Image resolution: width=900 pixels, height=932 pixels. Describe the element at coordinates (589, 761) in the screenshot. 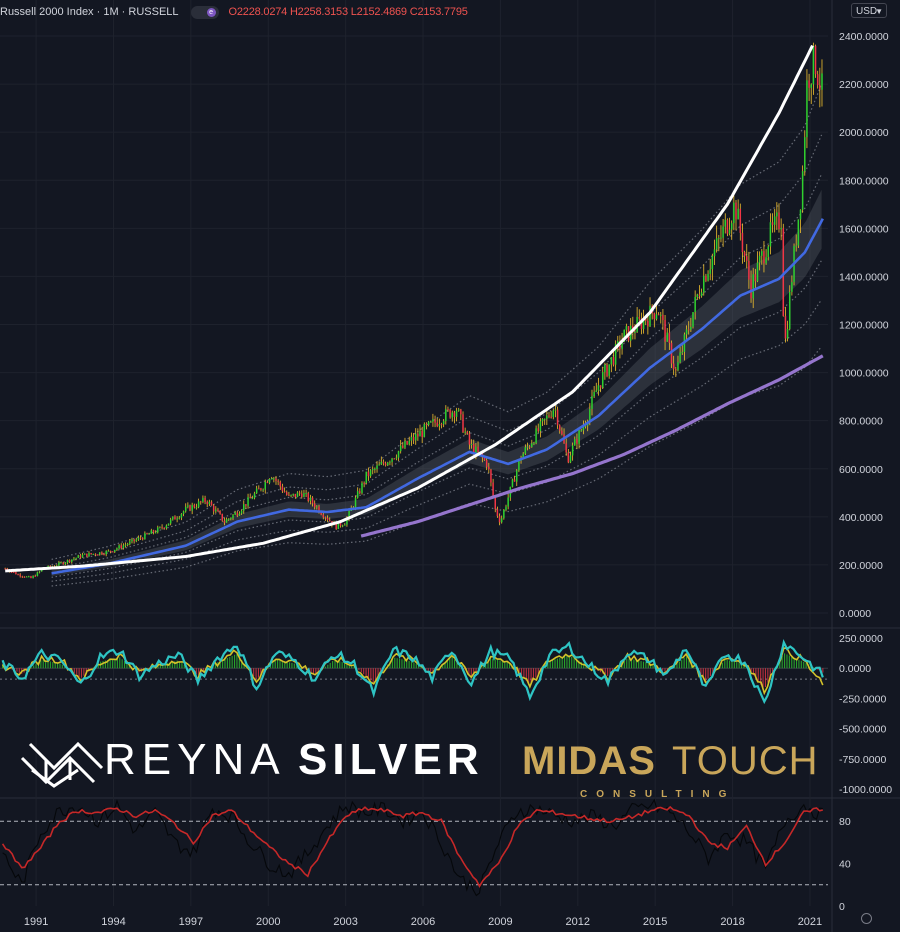

I see `brand-midas: MIDAS` at that location.